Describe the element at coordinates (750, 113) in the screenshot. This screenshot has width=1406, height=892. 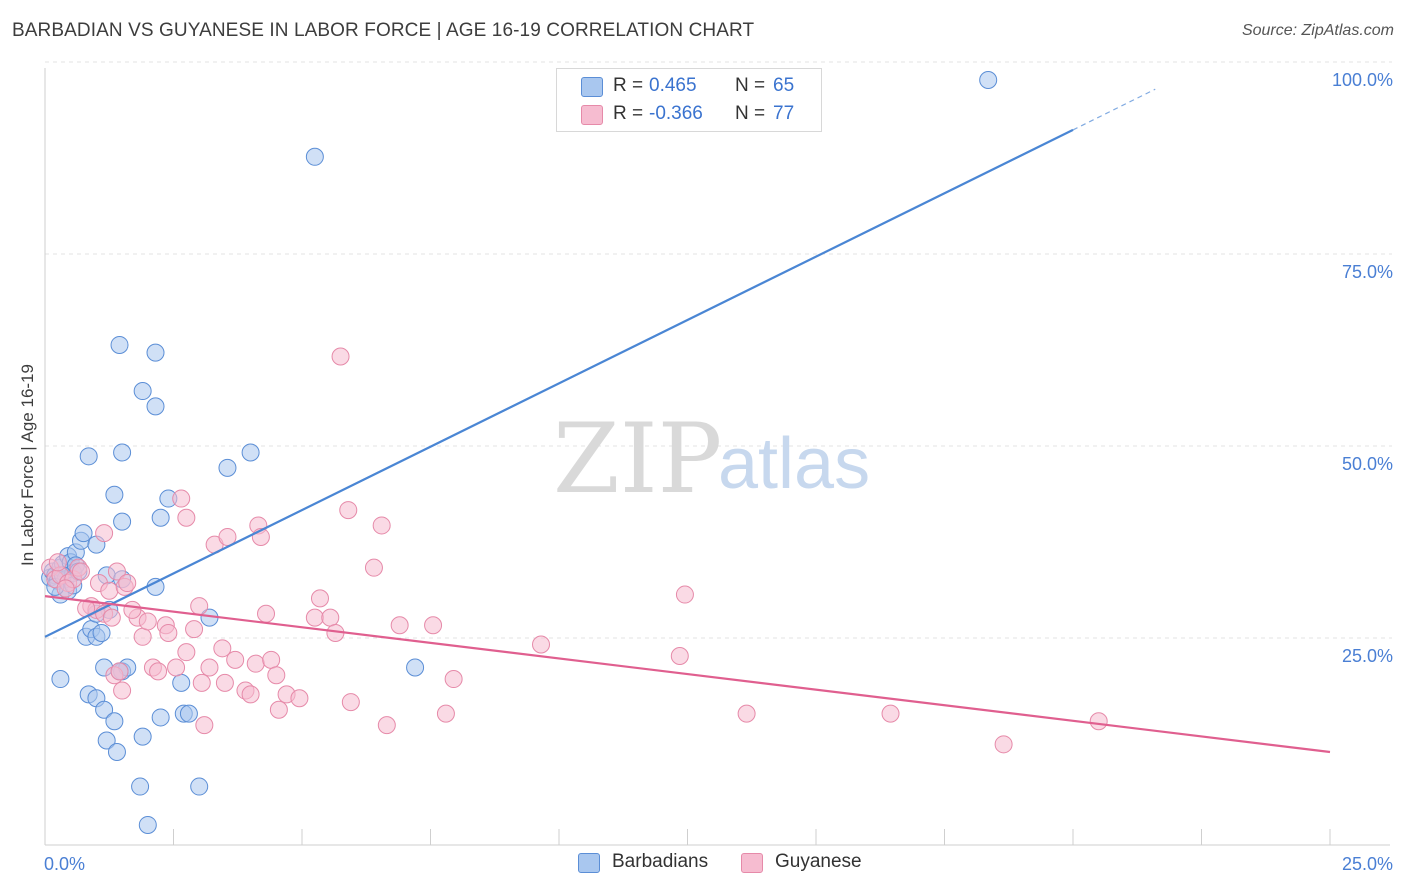
I see `legend-n-label: N =` at that location.